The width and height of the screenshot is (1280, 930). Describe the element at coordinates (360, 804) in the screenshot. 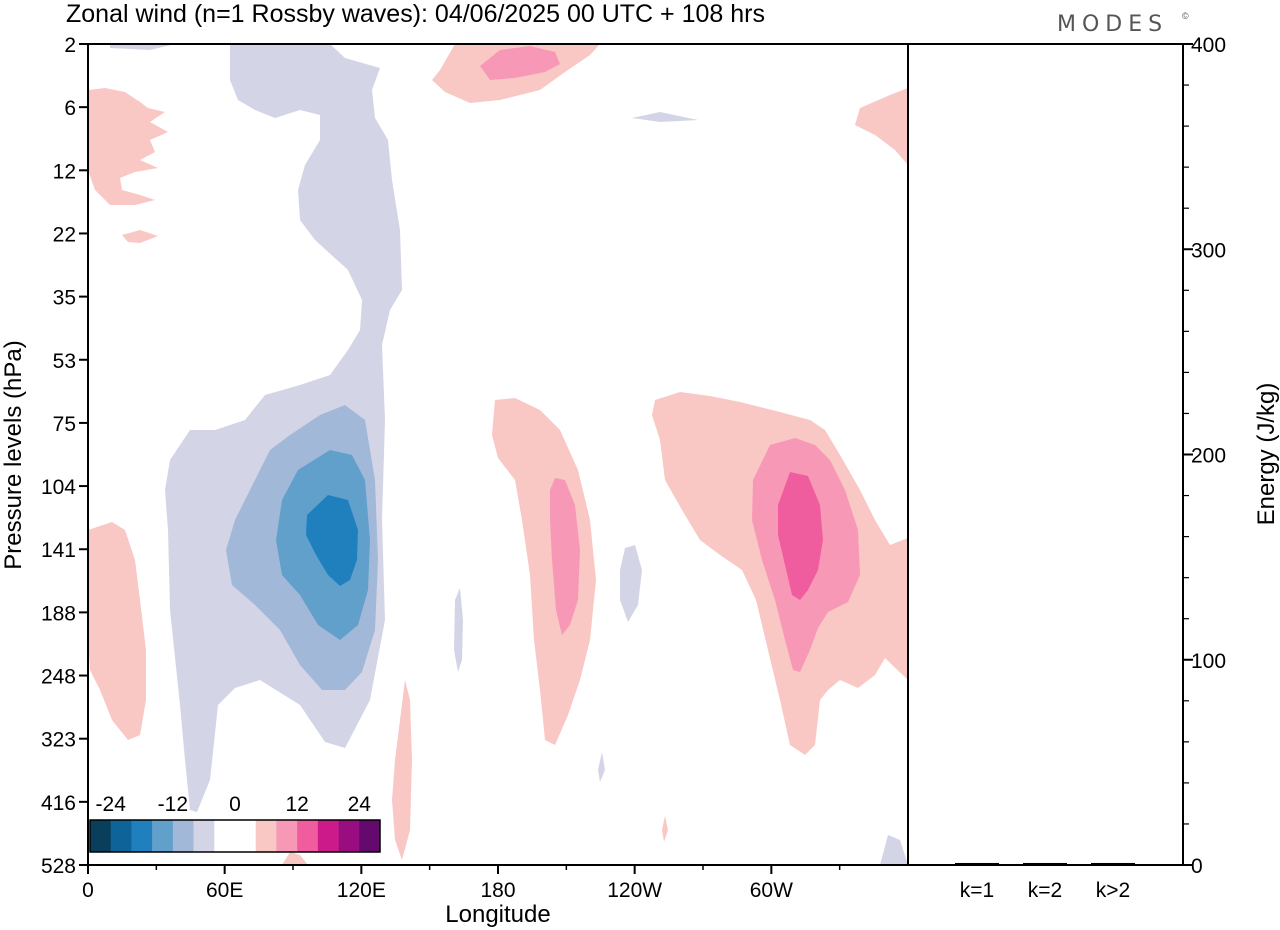

I see `colorbar-label: 24` at that location.